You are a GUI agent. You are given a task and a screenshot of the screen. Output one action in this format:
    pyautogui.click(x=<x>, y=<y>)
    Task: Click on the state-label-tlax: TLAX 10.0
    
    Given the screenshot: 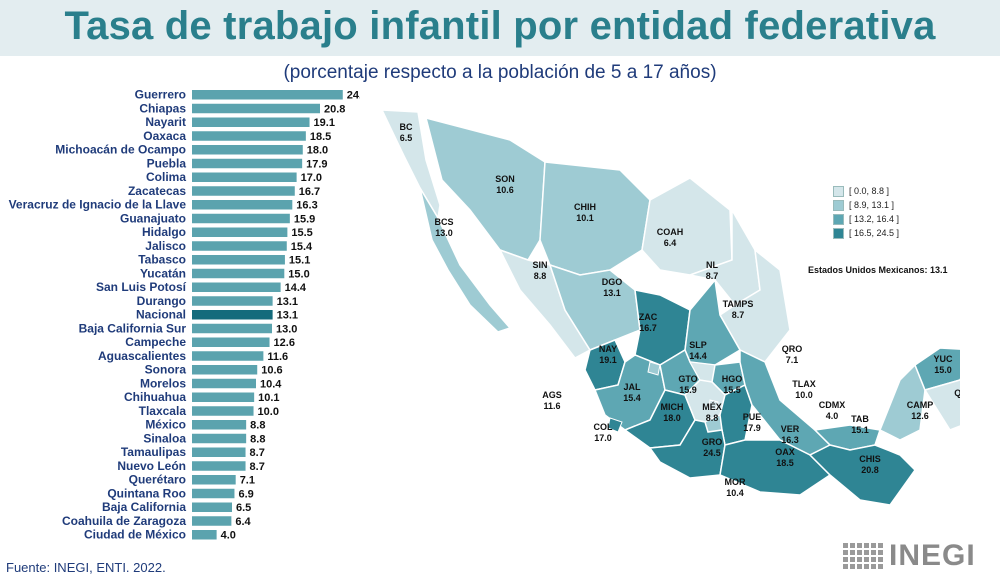 What is the action you would take?
    pyautogui.click(x=804, y=389)
    